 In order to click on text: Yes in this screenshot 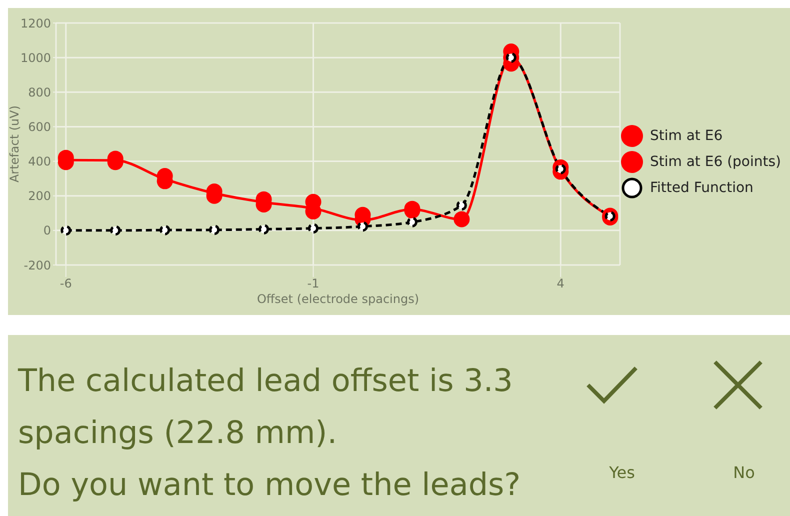, I will do `click(622, 472)`.